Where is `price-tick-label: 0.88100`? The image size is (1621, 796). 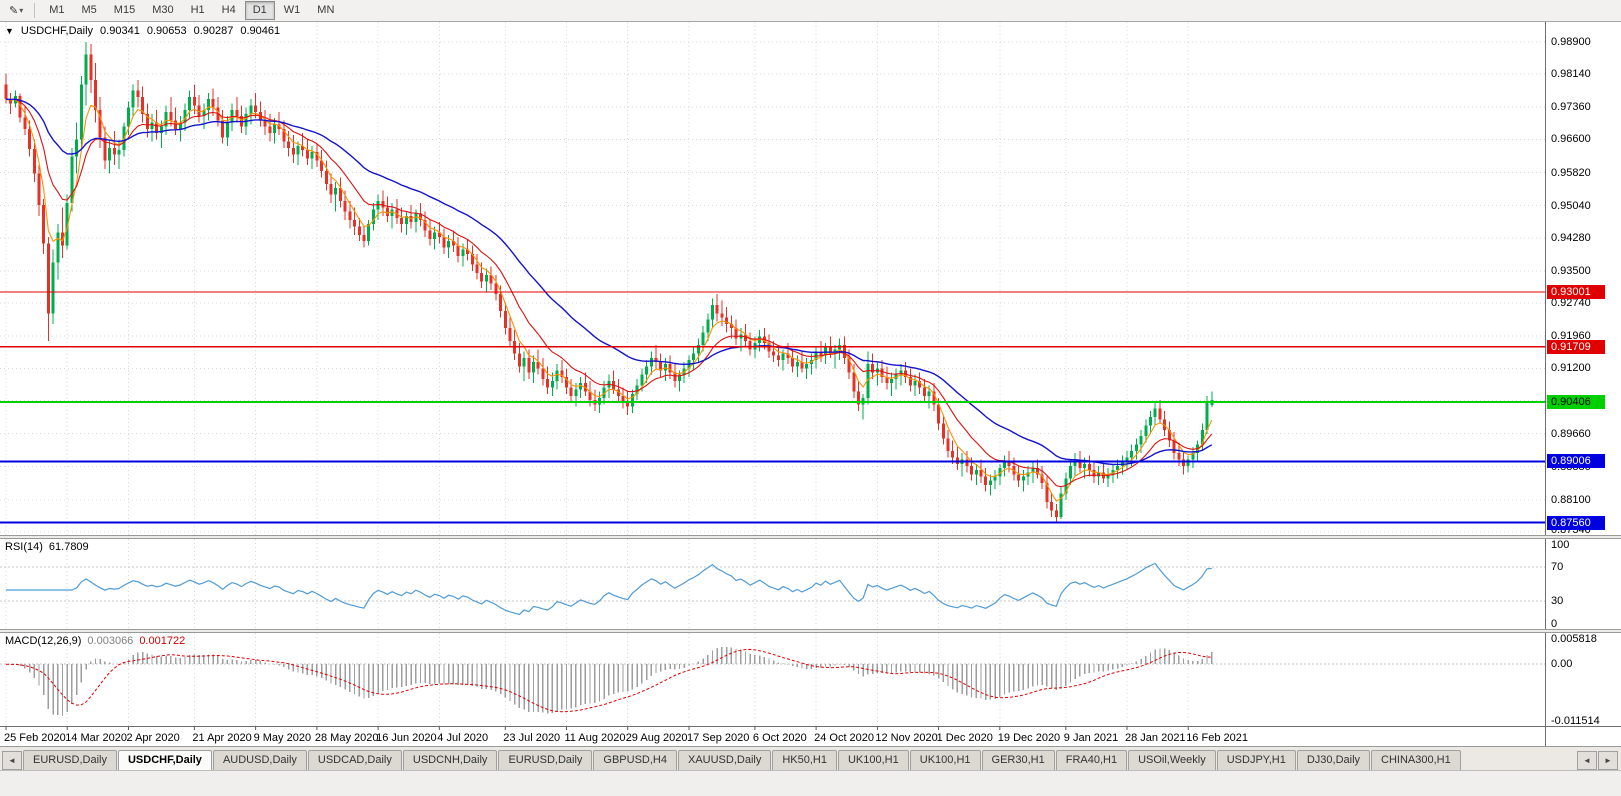
price-tick-label: 0.88100 is located at coordinates (1571, 499).